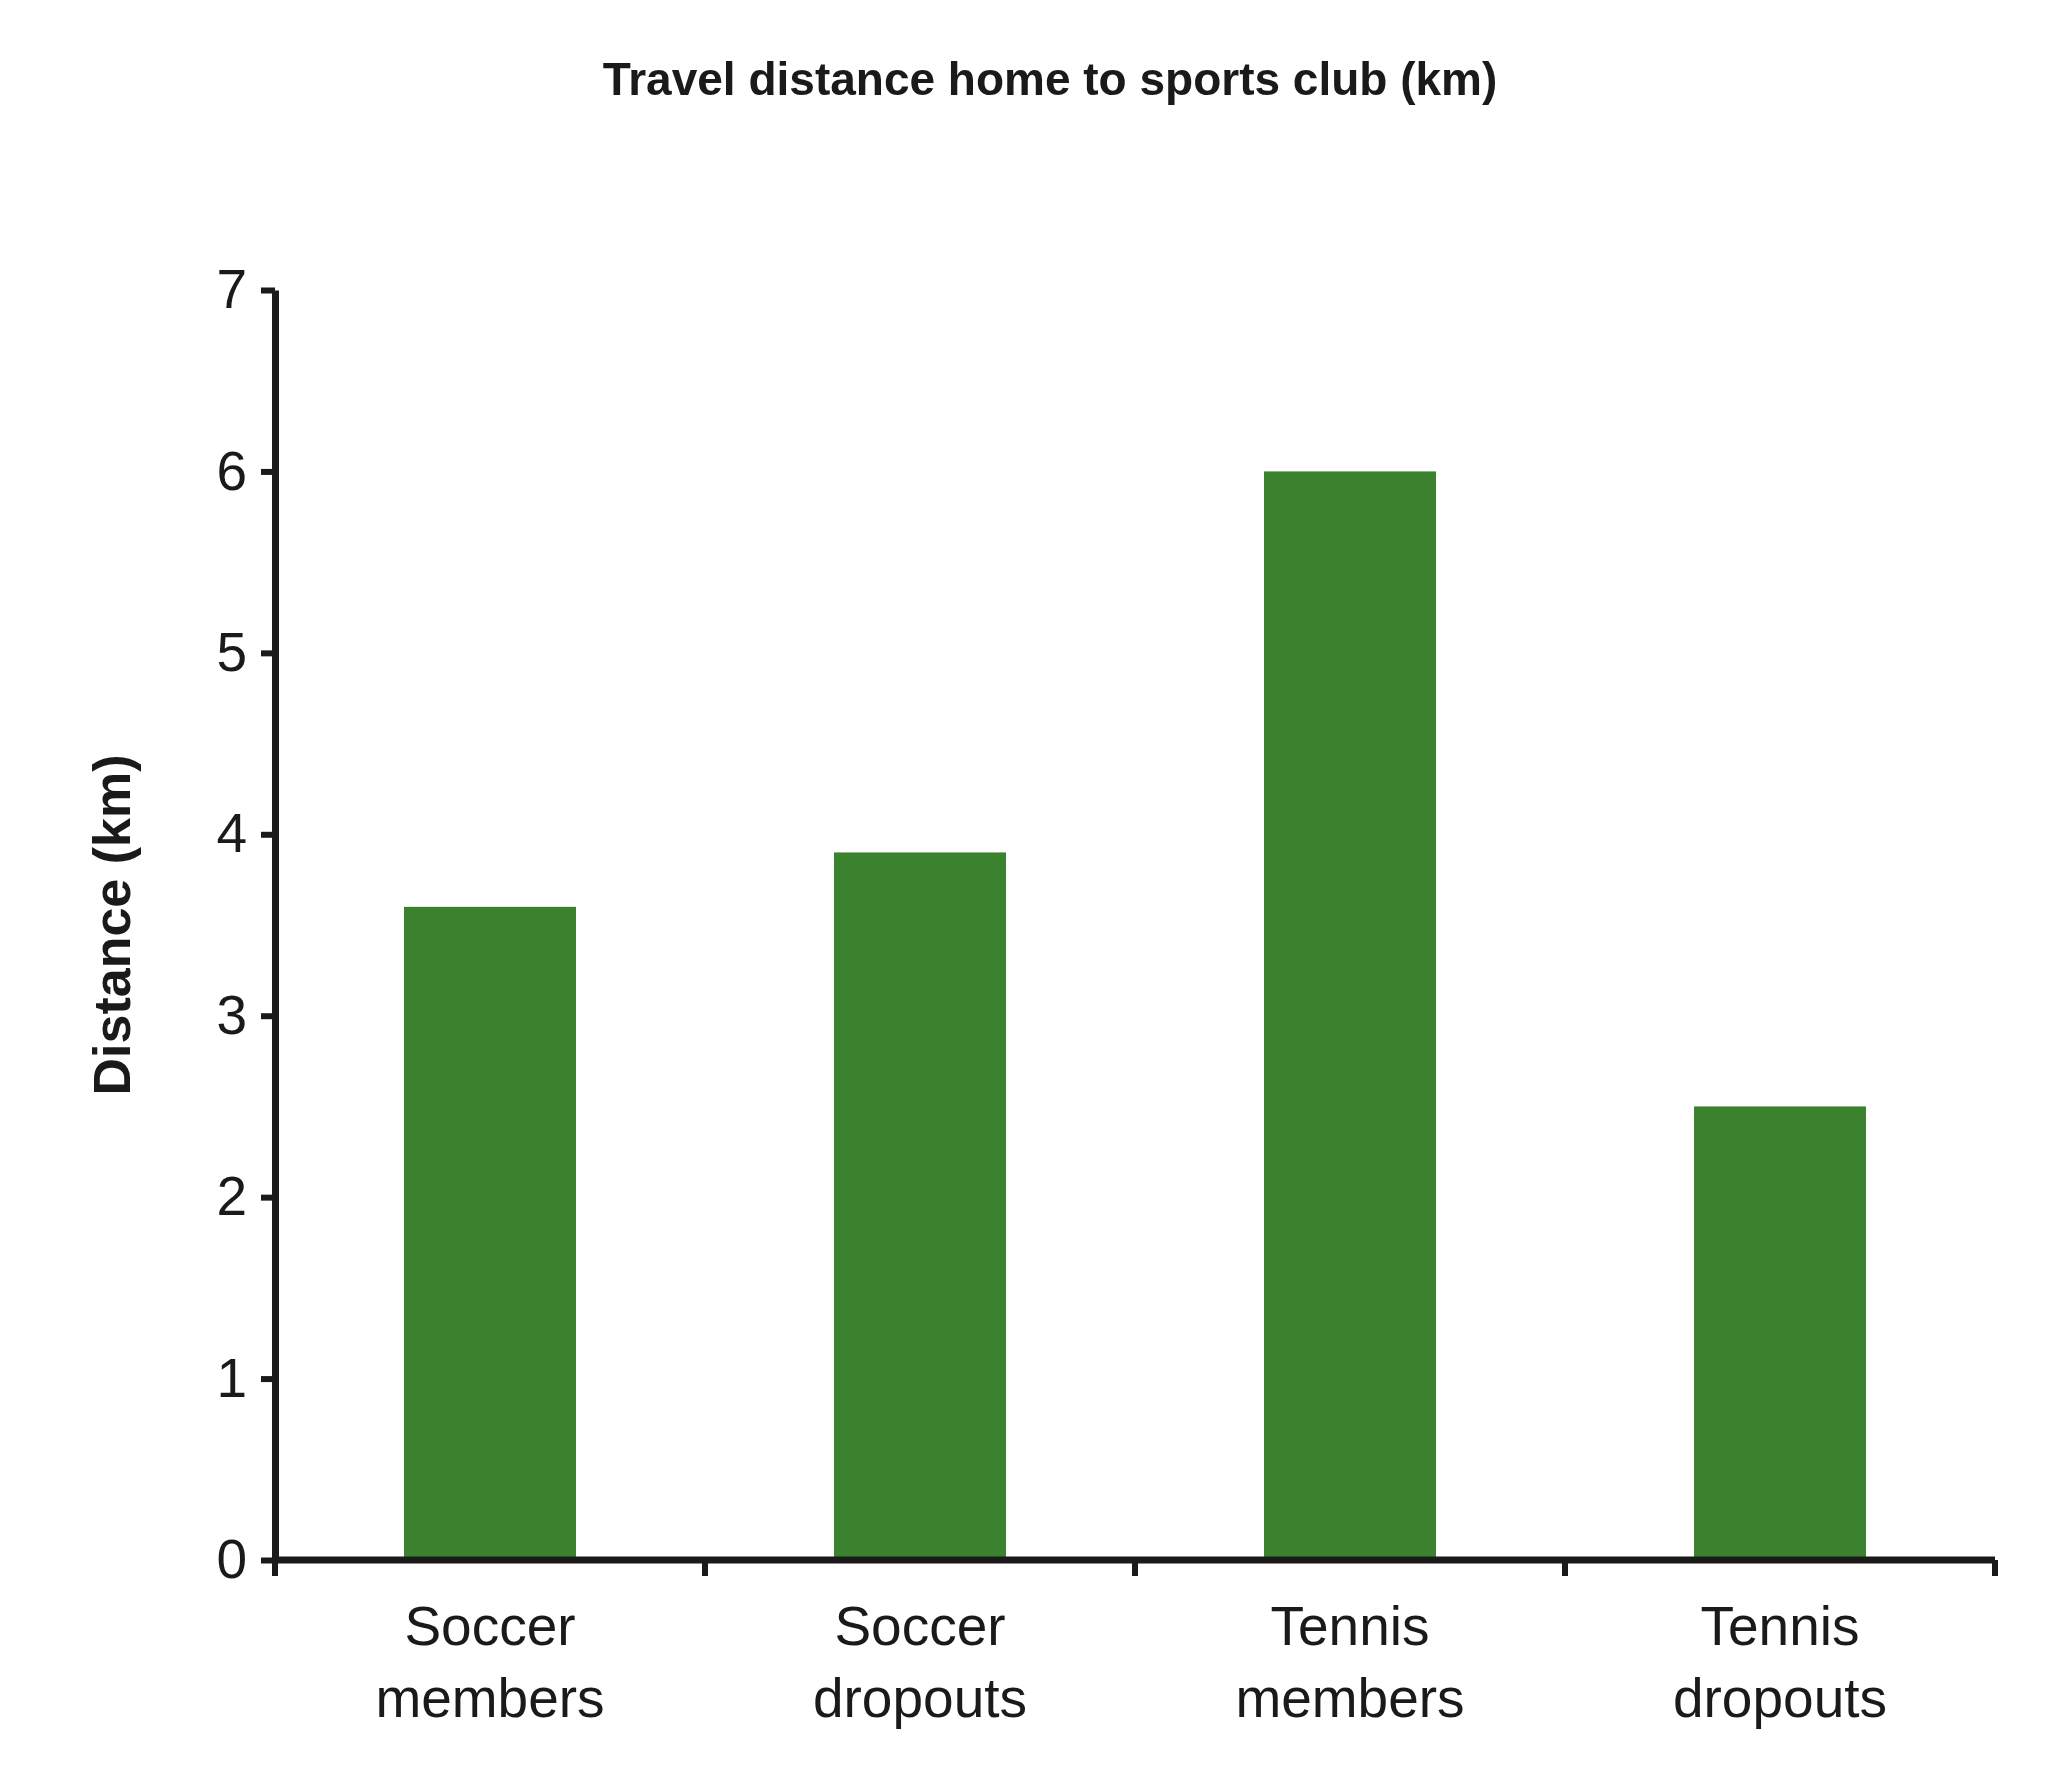 This screenshot has height=1788, width=2051. I want to click on y-axis-title: Distance (km), so click(112, 925).